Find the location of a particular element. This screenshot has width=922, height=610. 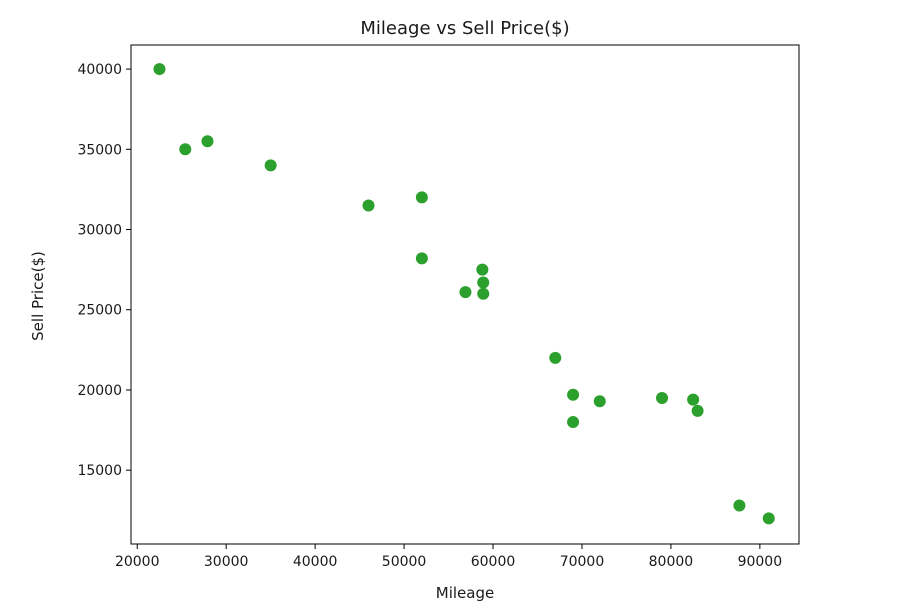

y-tick-label: 25000 is located at coordinates (99, 311).